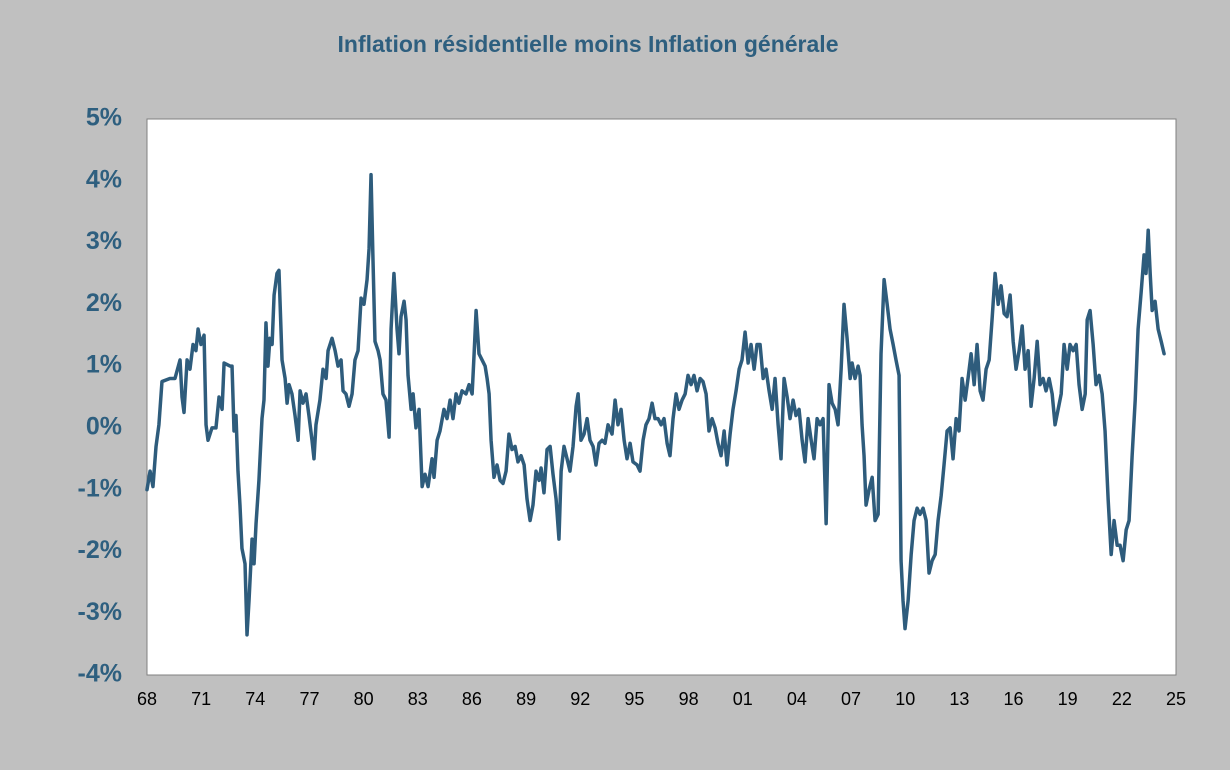  I want to click on y-tick-label: -4%, so click(100, 674).